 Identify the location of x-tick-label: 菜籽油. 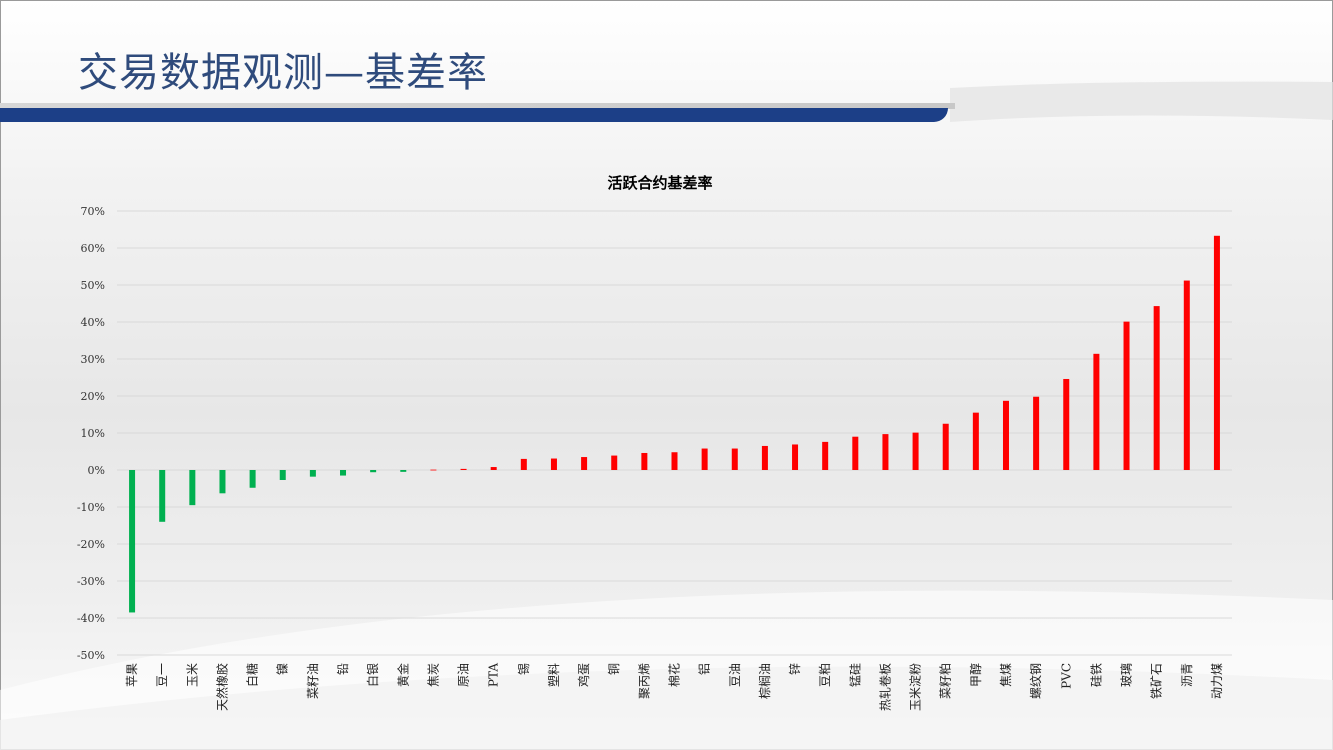
(313, 681).